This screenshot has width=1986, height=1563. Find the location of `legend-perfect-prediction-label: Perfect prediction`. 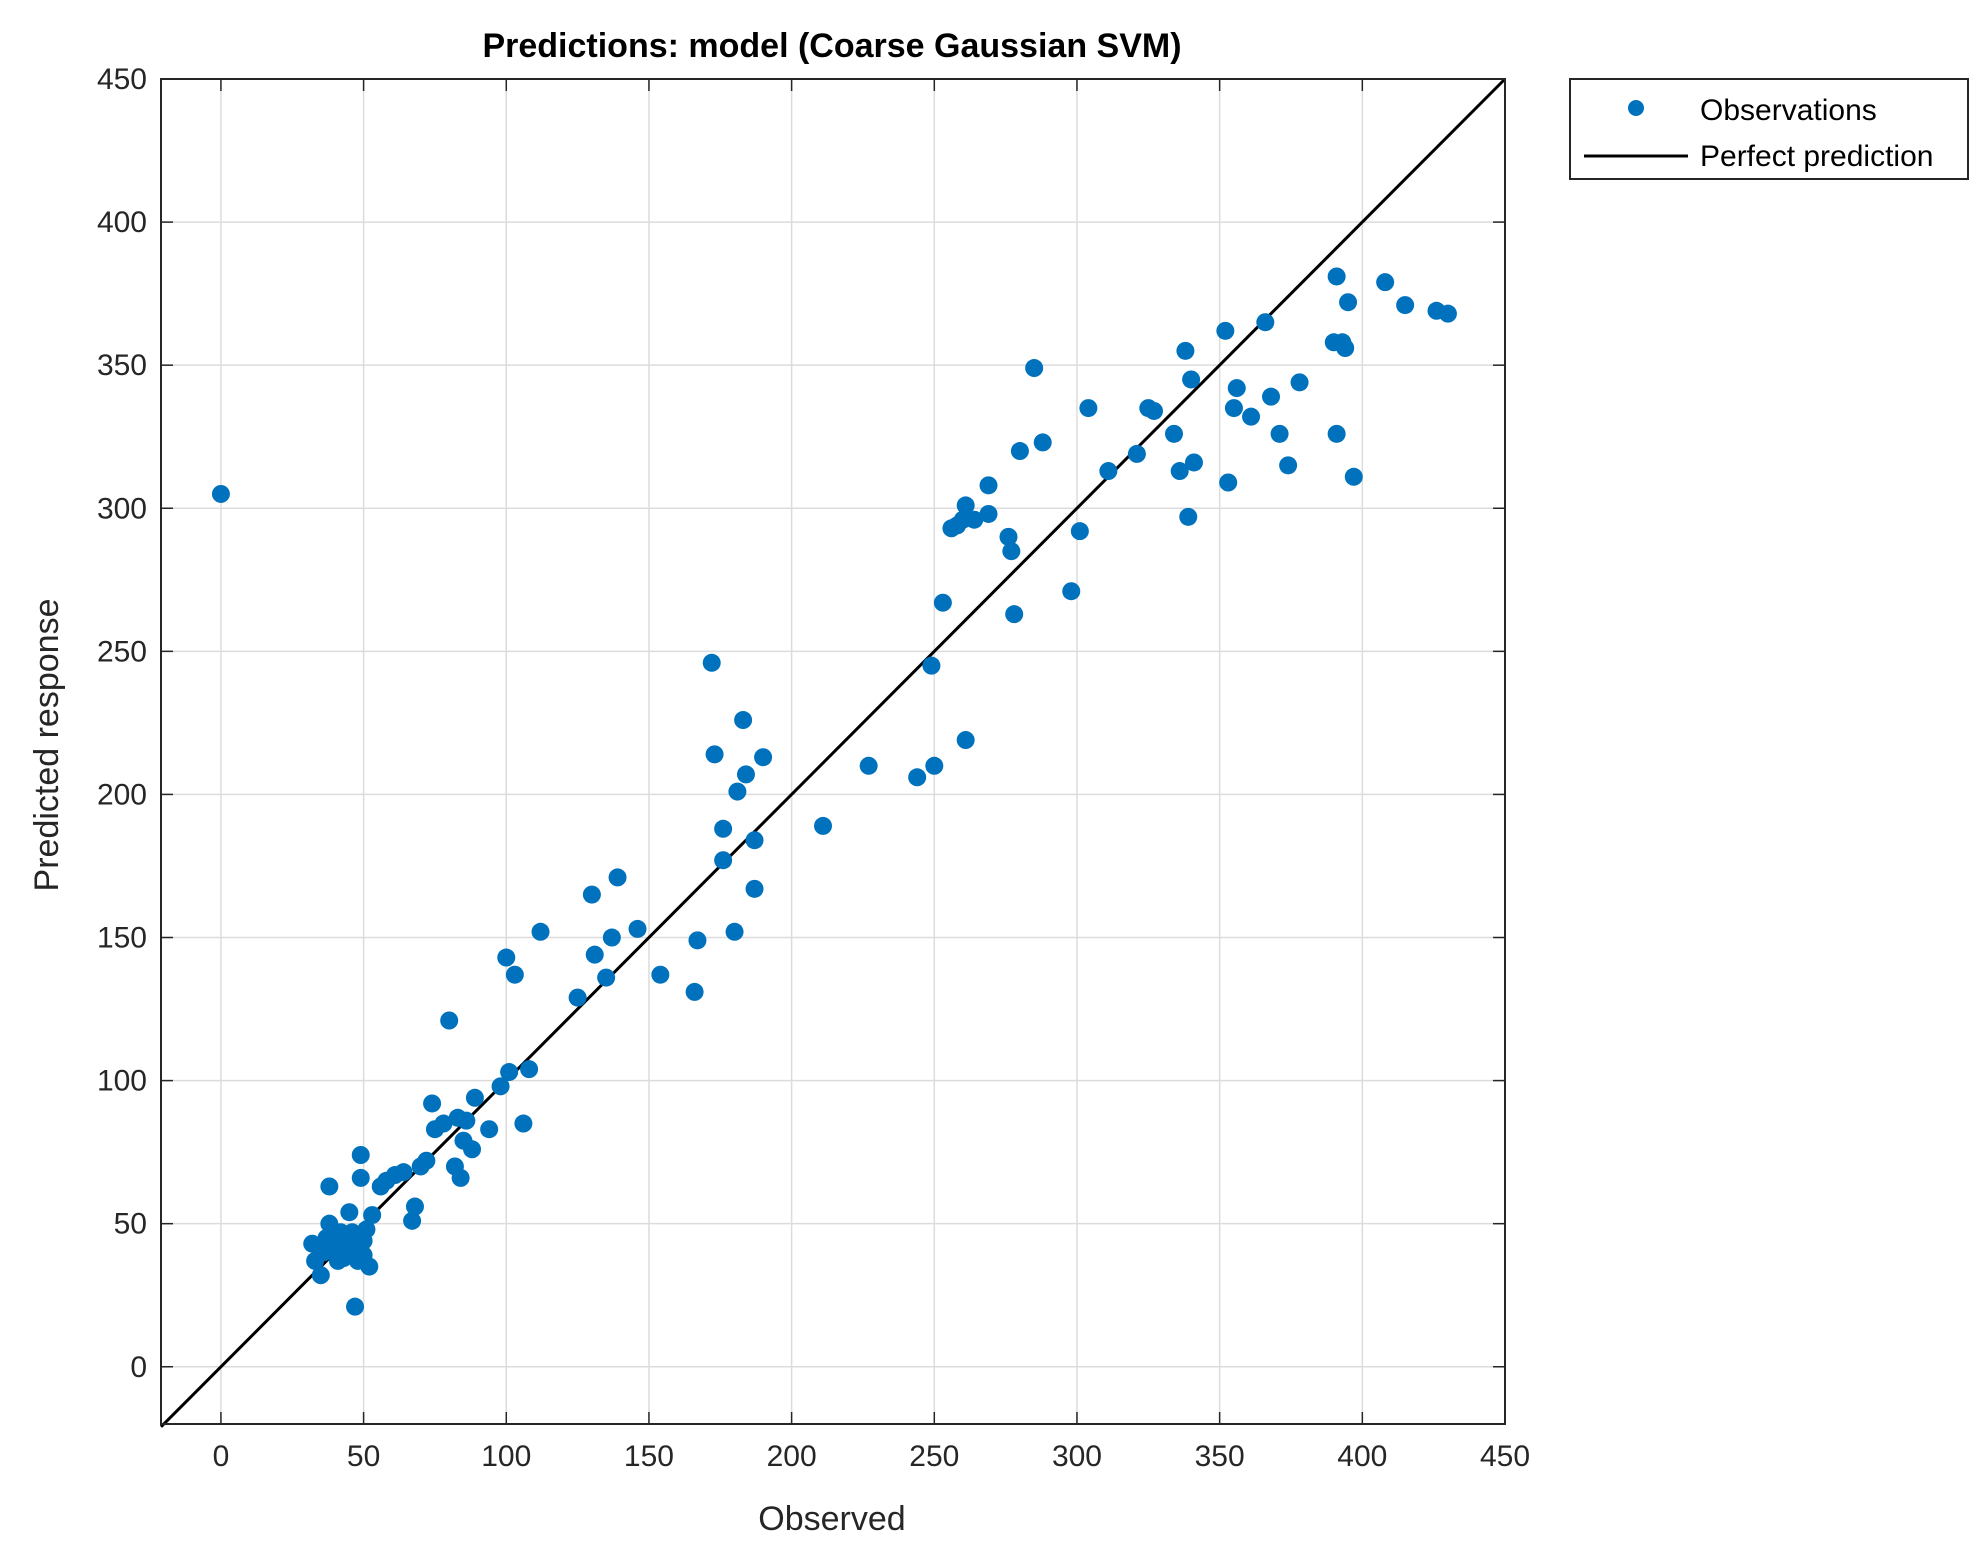

legend-perfect-prediction-label: Perfect prediction is located at coordinates (1816, 156).